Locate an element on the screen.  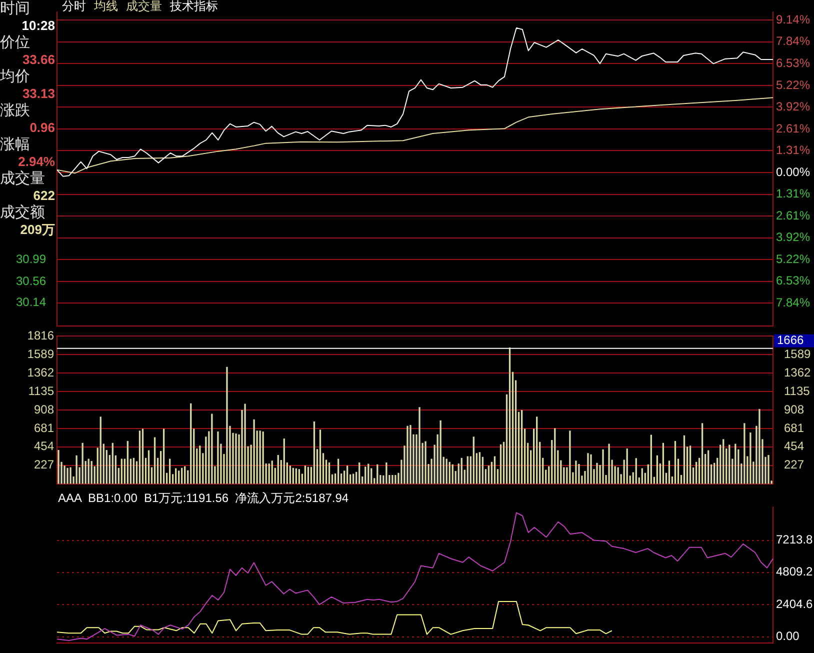
y-tick-label: 0.00% is located at coordinates (793, 171).